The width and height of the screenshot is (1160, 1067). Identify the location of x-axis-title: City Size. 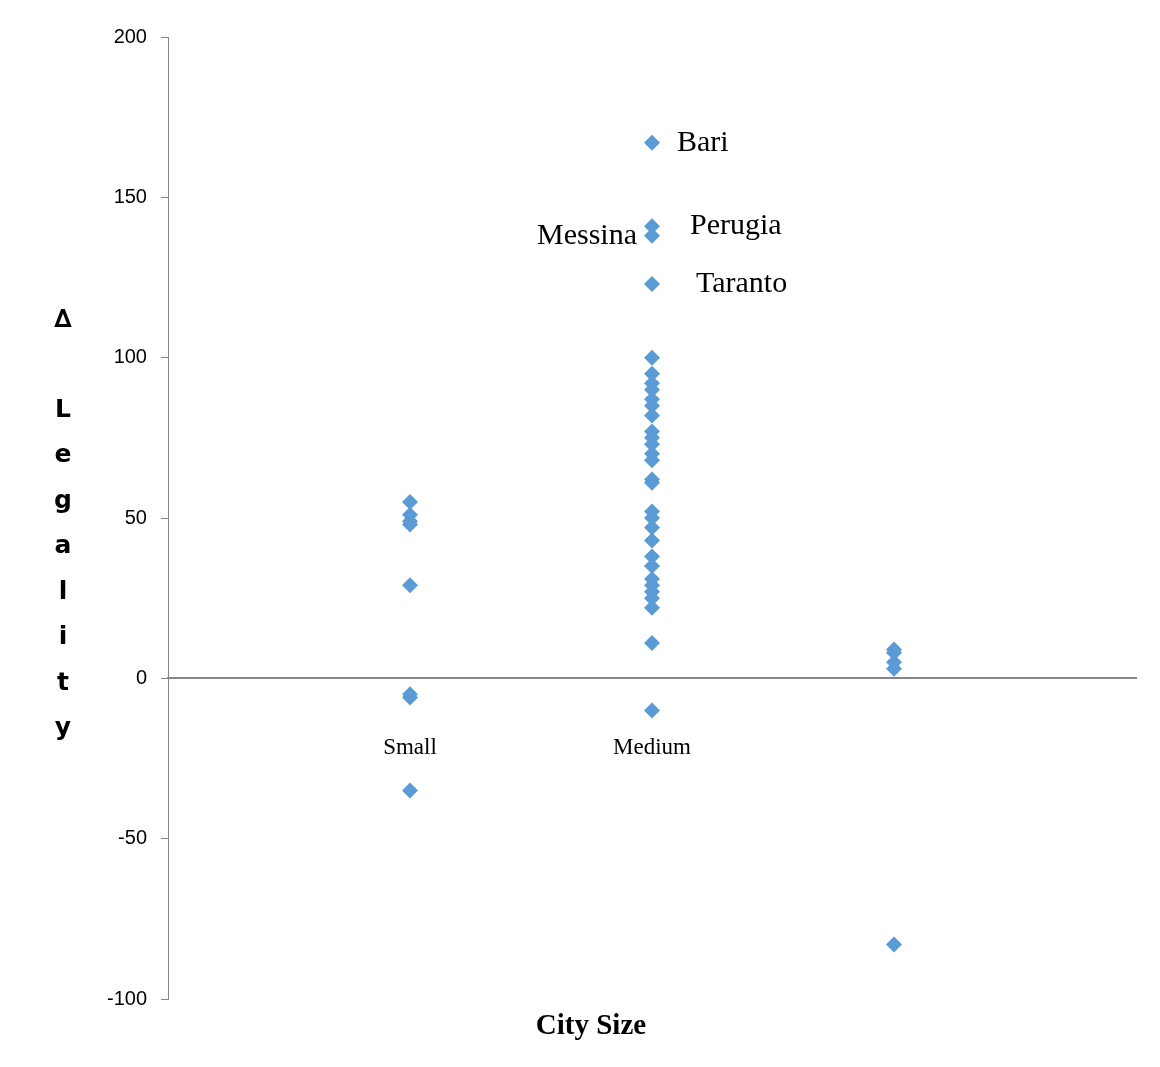
(591, 1024).